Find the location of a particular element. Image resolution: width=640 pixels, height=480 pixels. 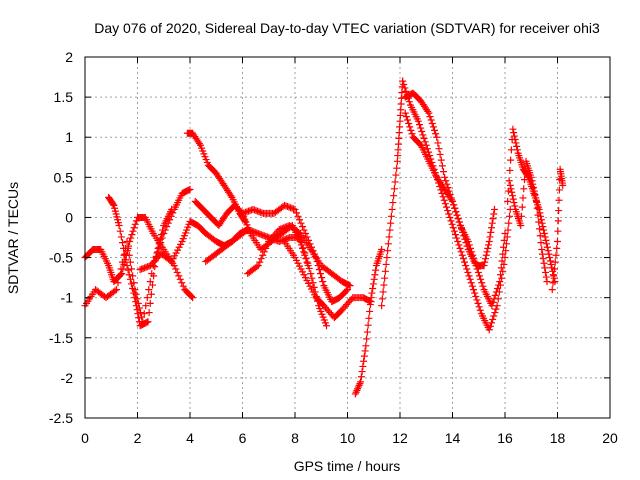

x-tick-label: 20 is located at coordinates (610, 438).